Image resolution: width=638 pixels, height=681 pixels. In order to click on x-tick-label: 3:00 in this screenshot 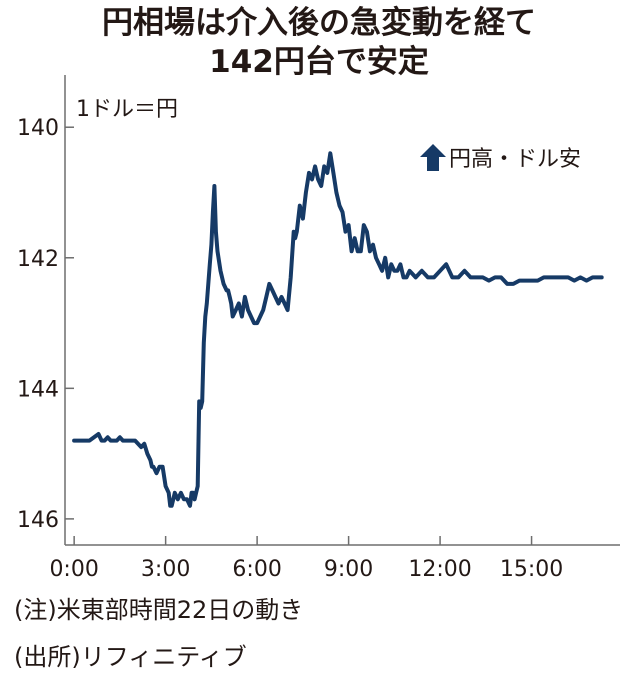, I will do `click(165, 569)`.